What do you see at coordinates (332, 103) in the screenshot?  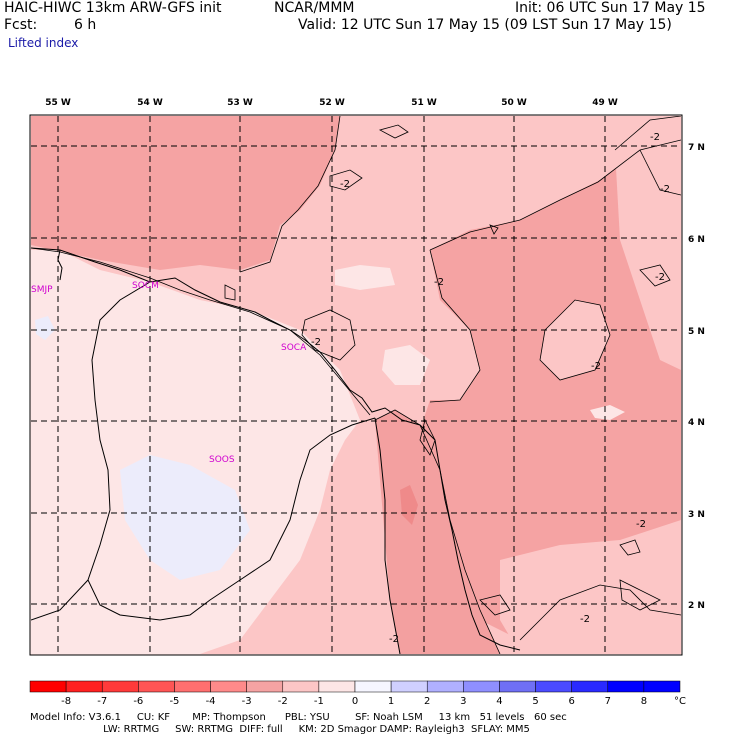 I see `lon-label: 52 W` at bounding box center [332, 103].